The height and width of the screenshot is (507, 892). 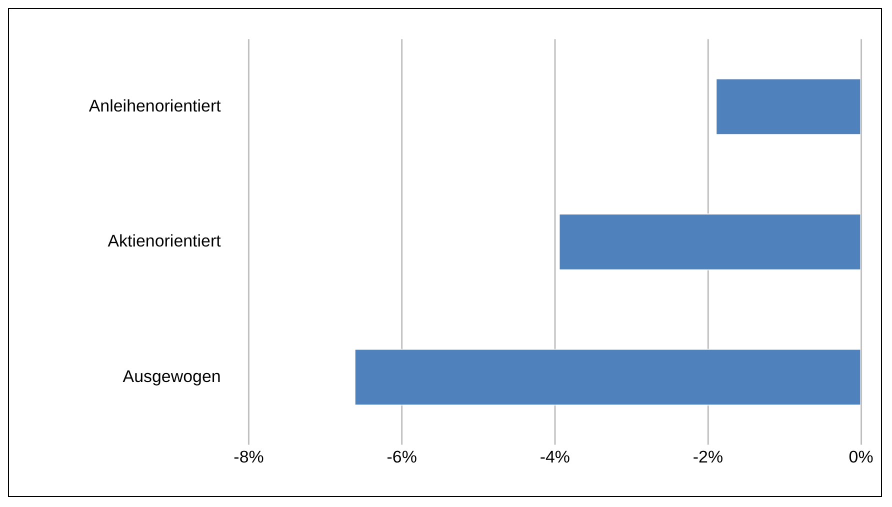 What do you see at coordinates (861, 457) in the screenshot?
I see `x-tick-label: 0%` at bounding box center [861, 457].